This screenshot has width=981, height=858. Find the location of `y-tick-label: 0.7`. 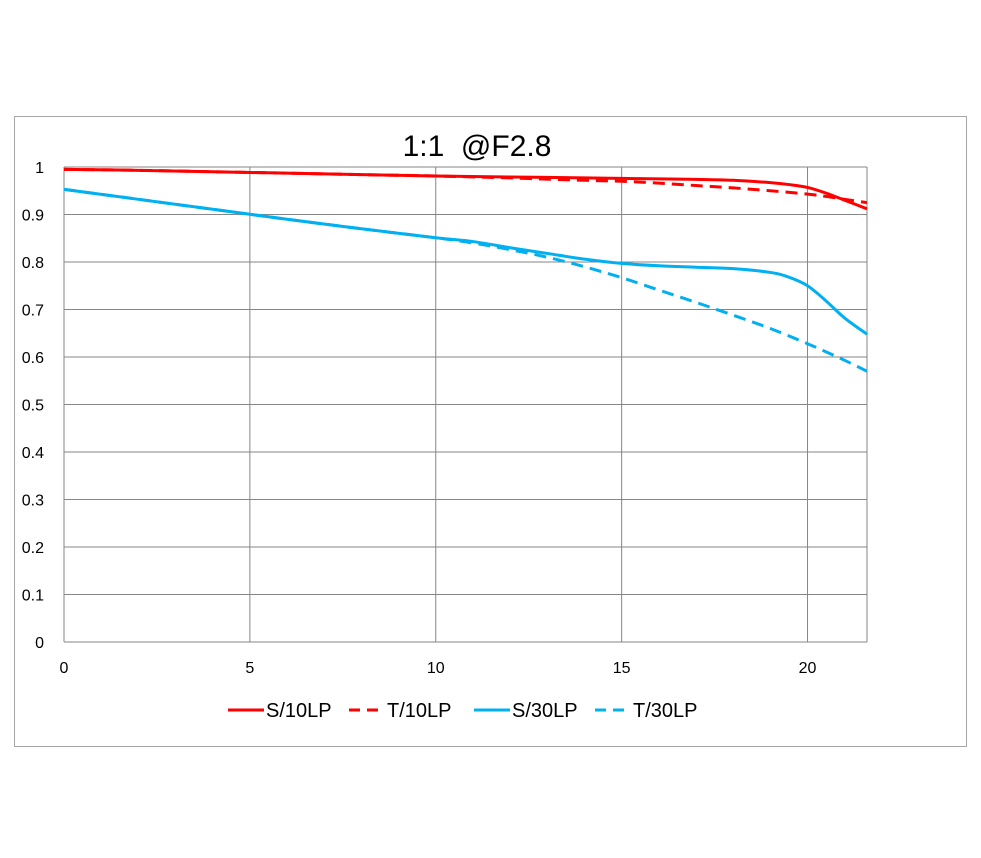

y-tick-label: 0.7 is located at coordinates (33, 311).